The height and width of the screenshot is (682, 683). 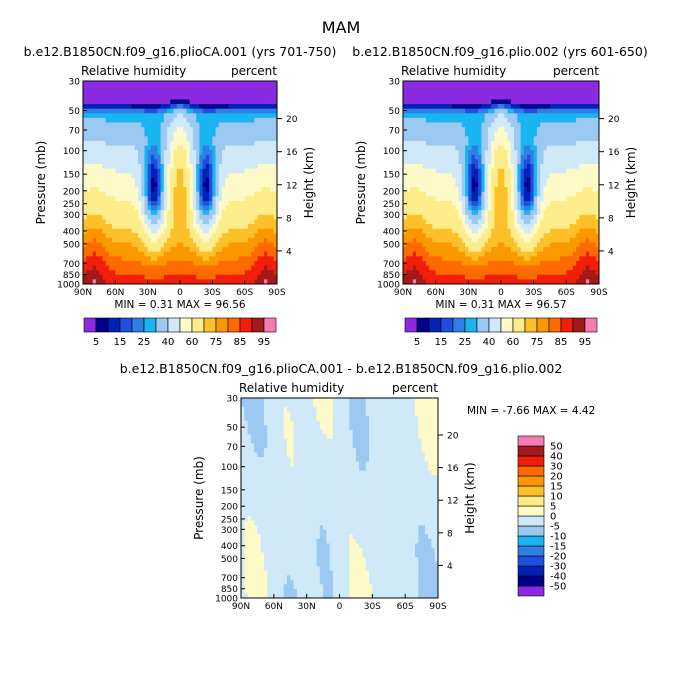 What do you see at coordinates (148, 293) in the screenshot?
I see `lat-tick-label: 30N` at bounding box center [148, 293].